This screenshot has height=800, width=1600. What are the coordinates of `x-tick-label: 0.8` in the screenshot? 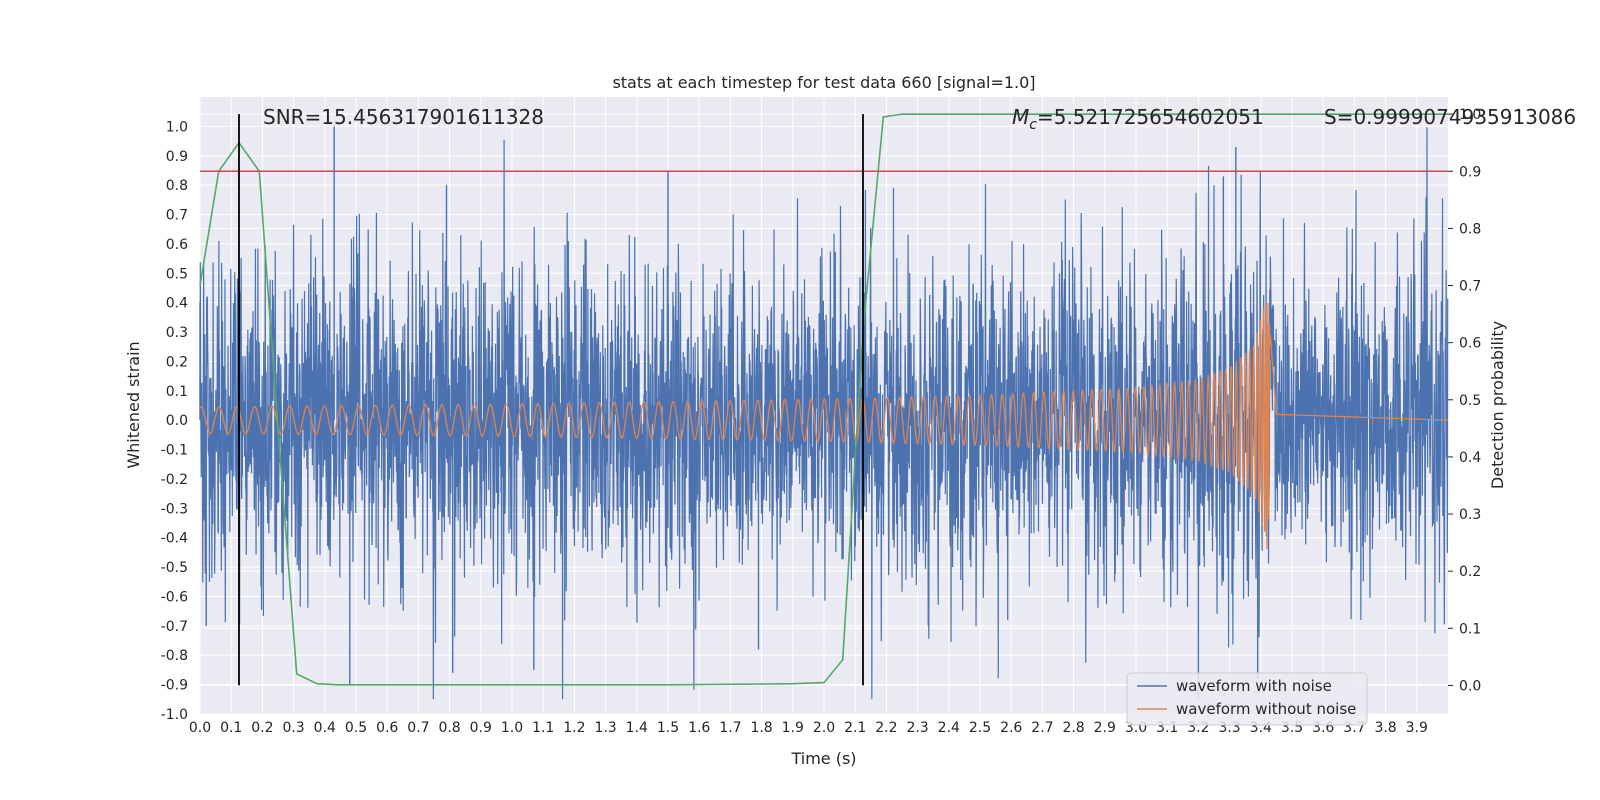 It's located at (449, 728).